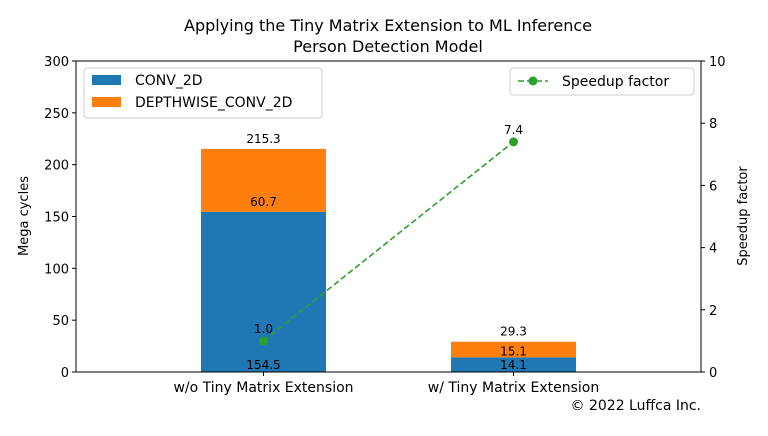 This screenshot has width=768, height=436. Describe the element at coordinates (263, 388) in the screenshot. I see `x-tick-label: w/o Tiny Matrix Extension` at that location.